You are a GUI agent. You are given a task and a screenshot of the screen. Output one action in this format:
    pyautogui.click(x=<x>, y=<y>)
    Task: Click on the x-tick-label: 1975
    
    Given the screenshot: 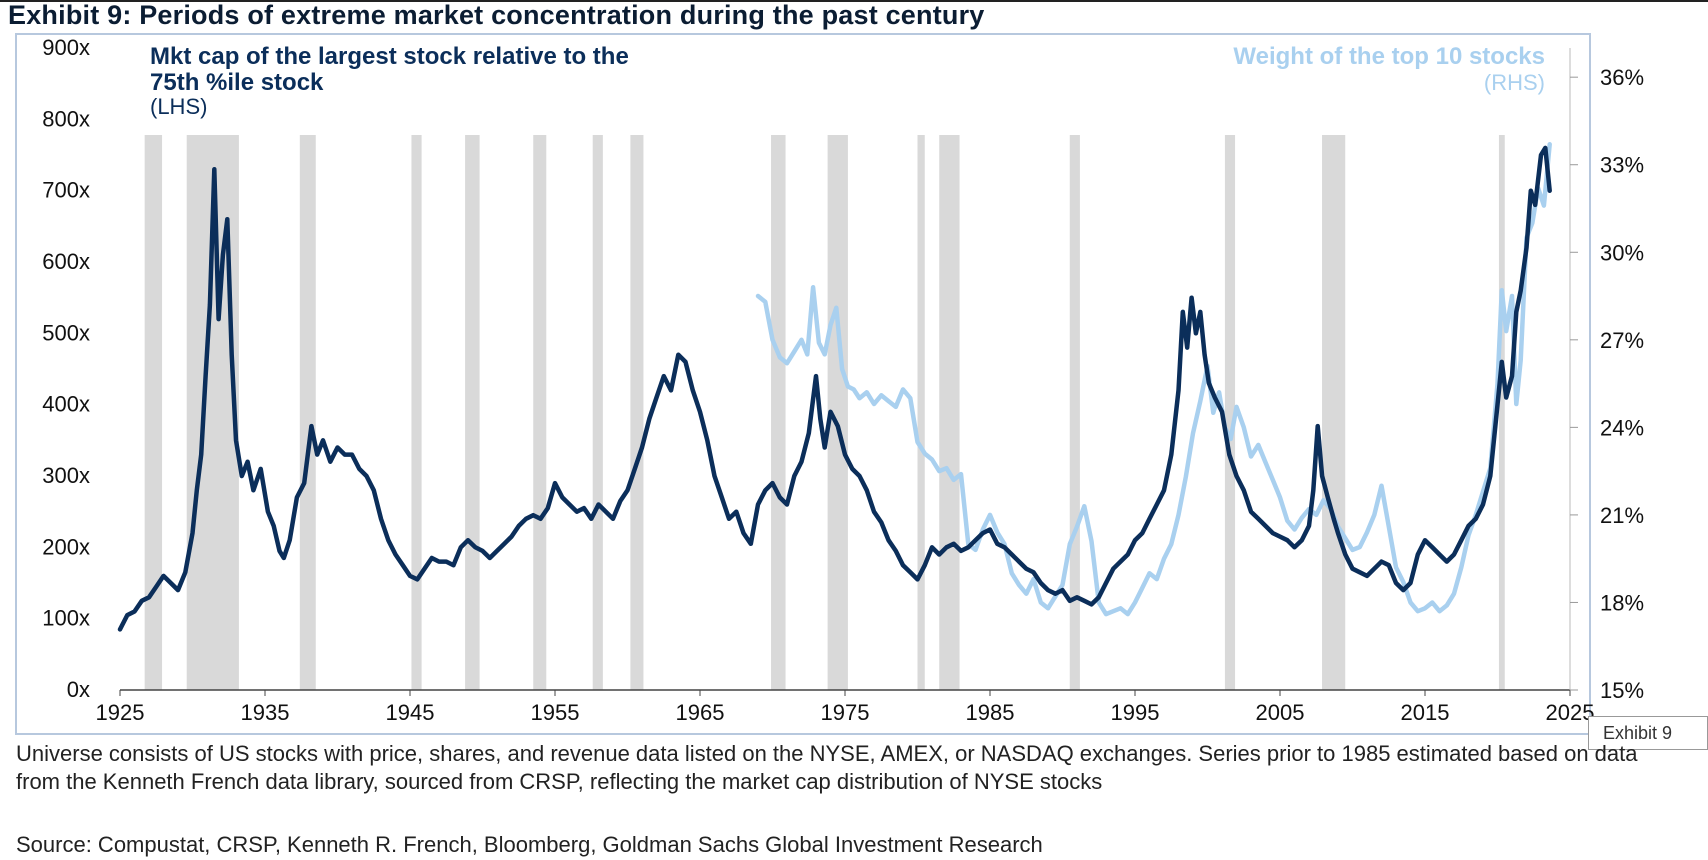 What is the action you would take?
    pyautogui.click(x=845, y=712)
    